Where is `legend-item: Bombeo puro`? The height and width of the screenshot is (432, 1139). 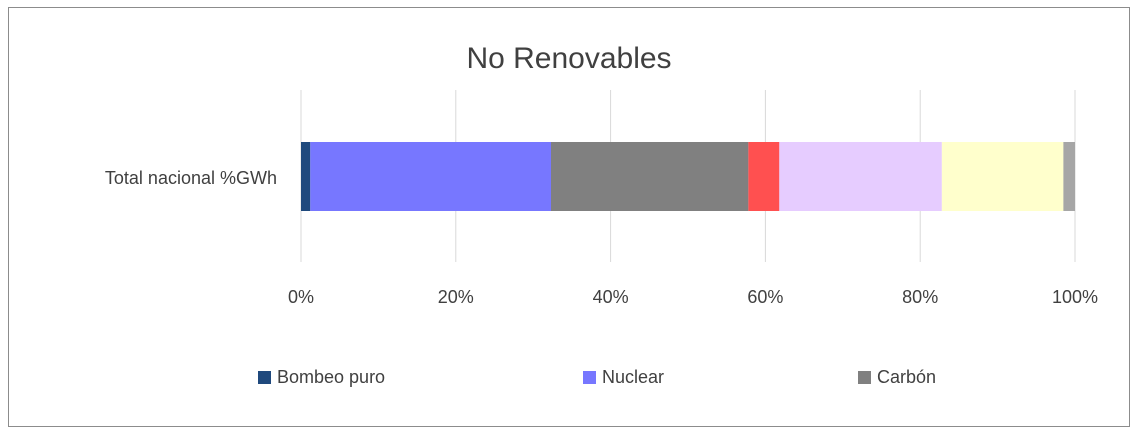 legend-item: Bombeo puro is located at coordinates (321, 377).